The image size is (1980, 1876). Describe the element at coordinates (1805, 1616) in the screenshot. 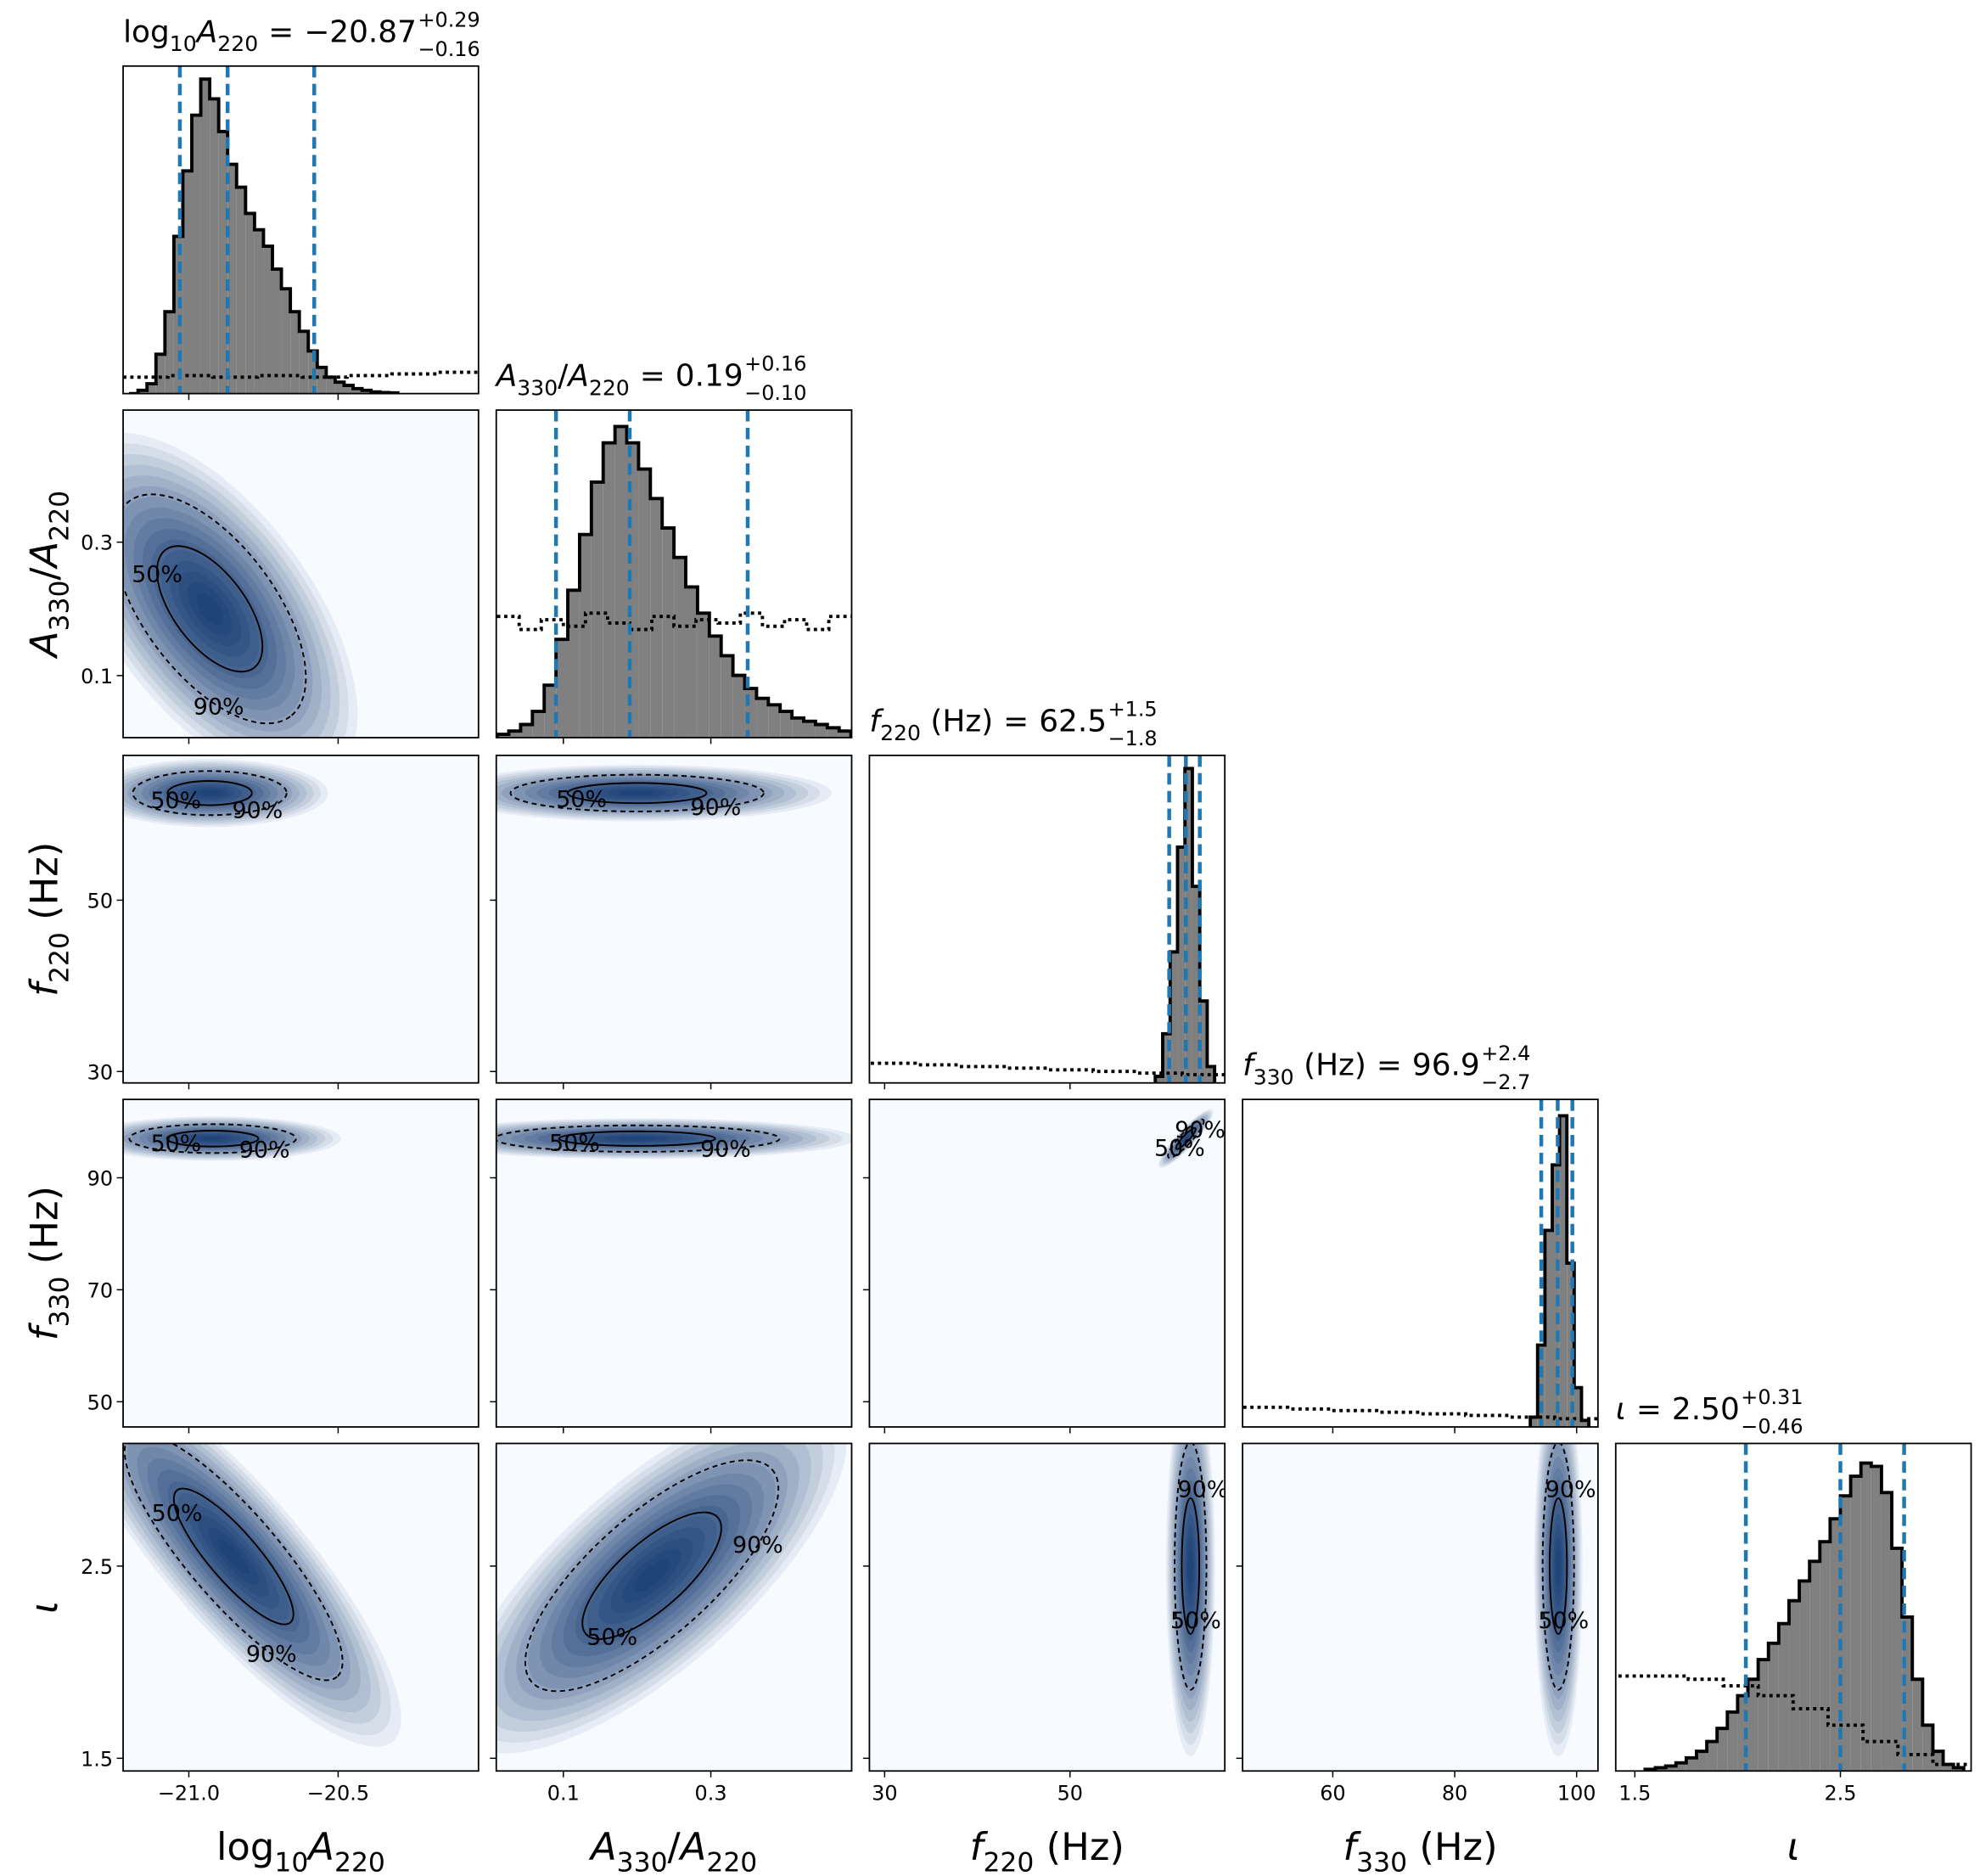

I see `hist-outline` at that location.